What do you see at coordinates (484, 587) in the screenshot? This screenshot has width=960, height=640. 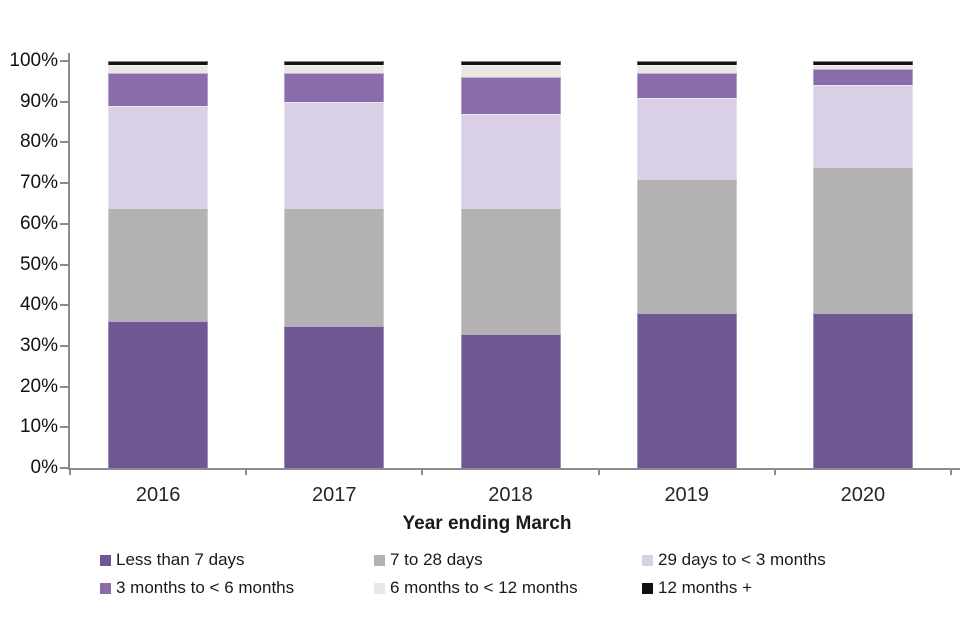 I see `legend-label-6-months-to-12-months: 6 months to < 12 months` at bounding box center [484, 587].